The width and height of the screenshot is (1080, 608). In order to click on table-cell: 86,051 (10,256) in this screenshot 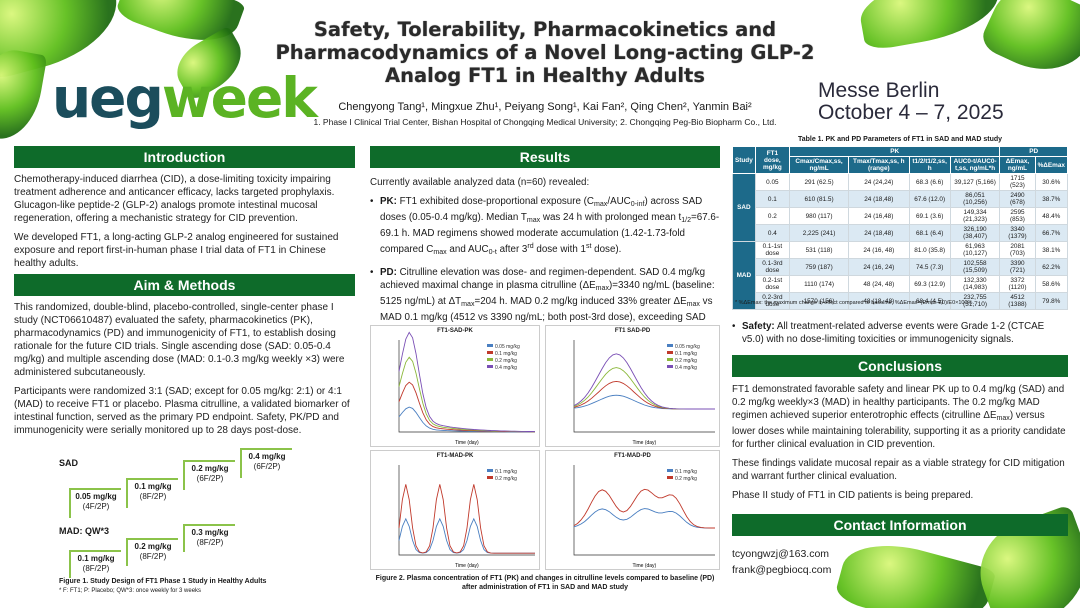, I will do `click(975, 199)`.